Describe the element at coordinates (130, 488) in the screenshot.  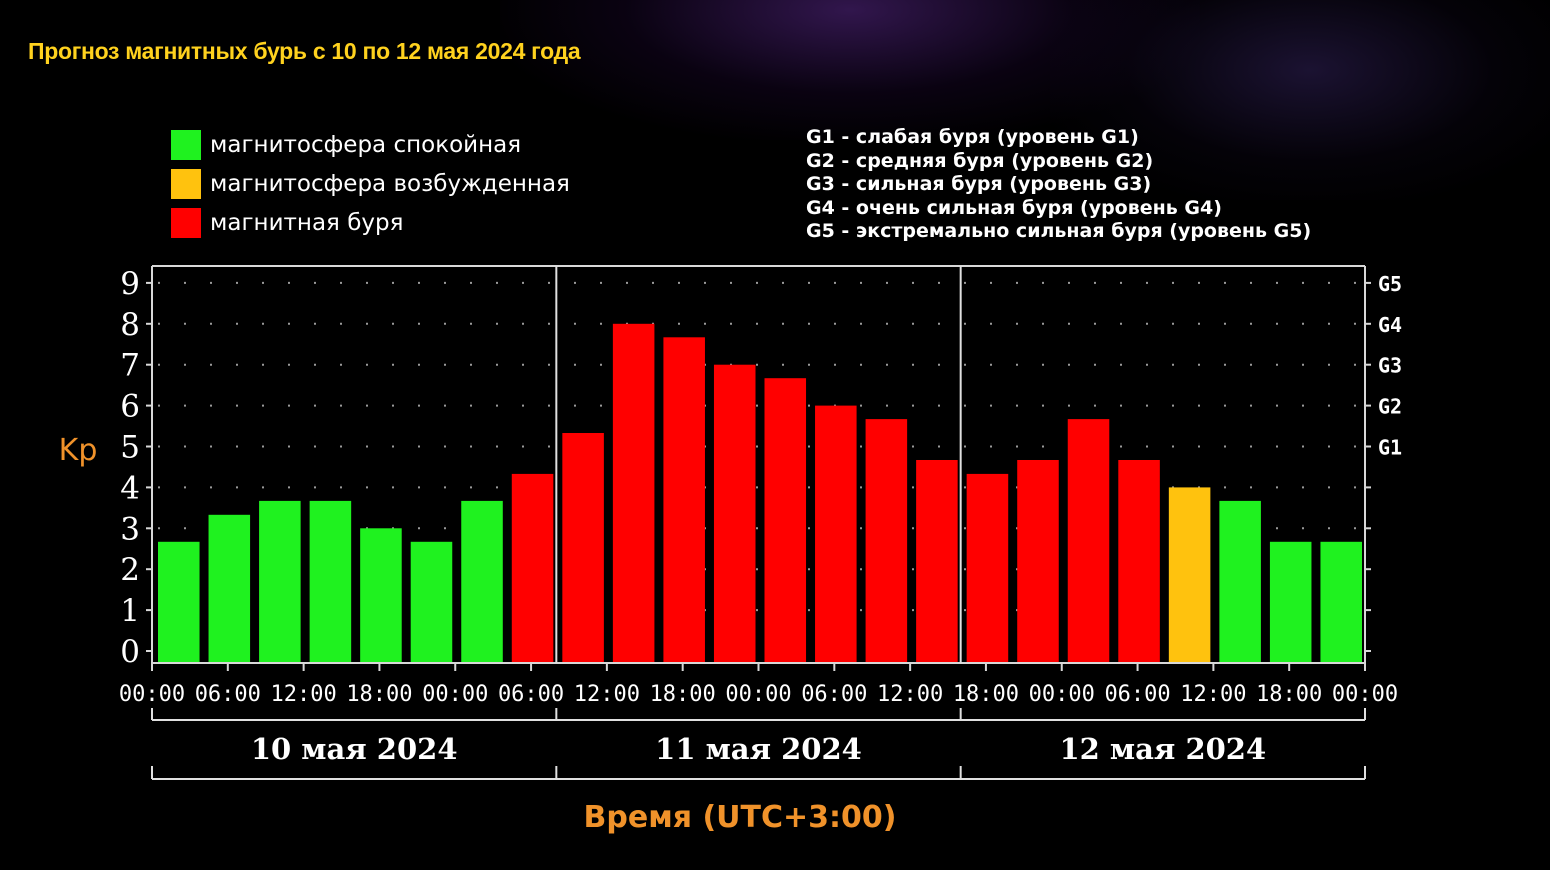
I see `y-tick-label: 4` at that location.